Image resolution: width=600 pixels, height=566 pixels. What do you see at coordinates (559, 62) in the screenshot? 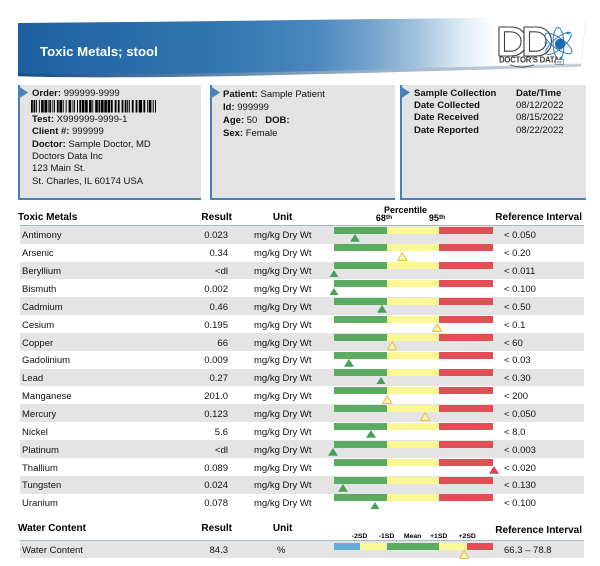
I see `svg-text: inc` at bounding box center [559, 62].